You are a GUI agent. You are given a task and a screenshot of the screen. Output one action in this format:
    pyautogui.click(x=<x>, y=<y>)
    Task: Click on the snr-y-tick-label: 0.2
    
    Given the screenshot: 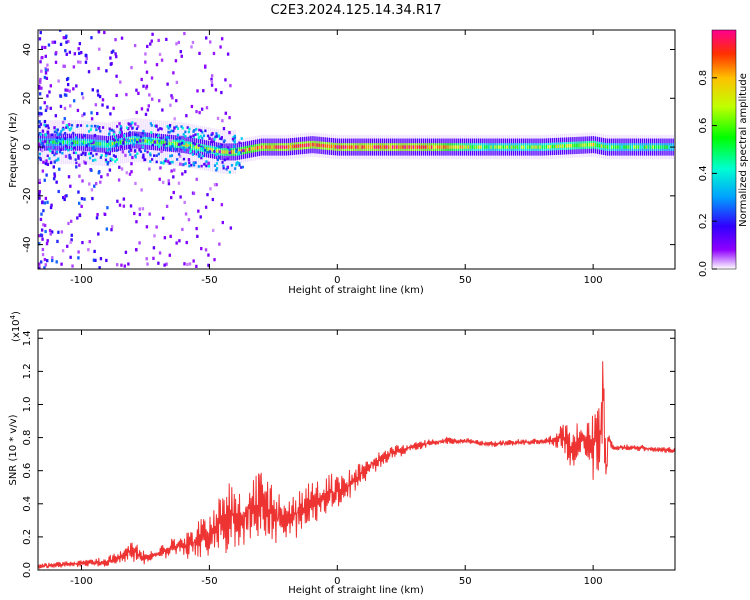 What is the action you would take?
    pyautogui.click(x=27, y=537)
    